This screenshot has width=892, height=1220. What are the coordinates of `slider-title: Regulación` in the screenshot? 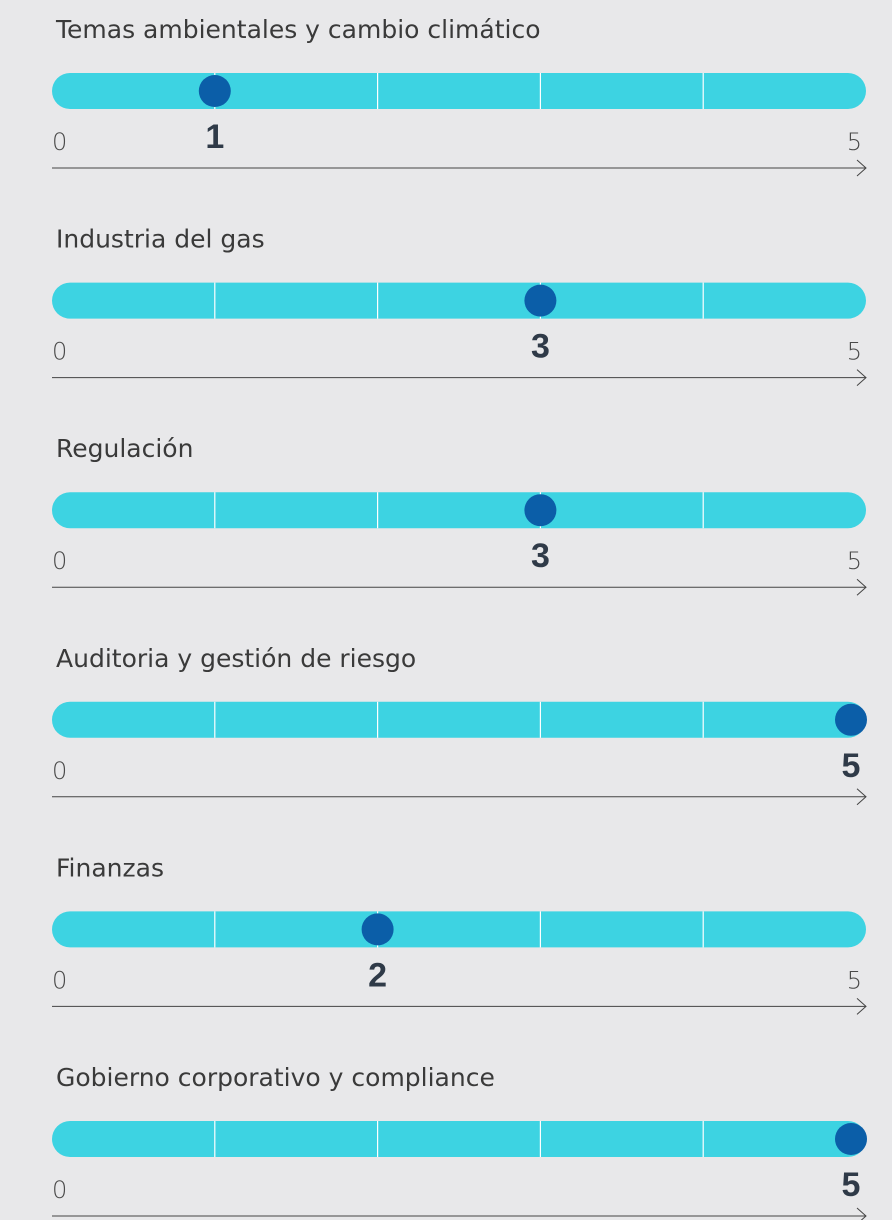 It's located at (124, 448).